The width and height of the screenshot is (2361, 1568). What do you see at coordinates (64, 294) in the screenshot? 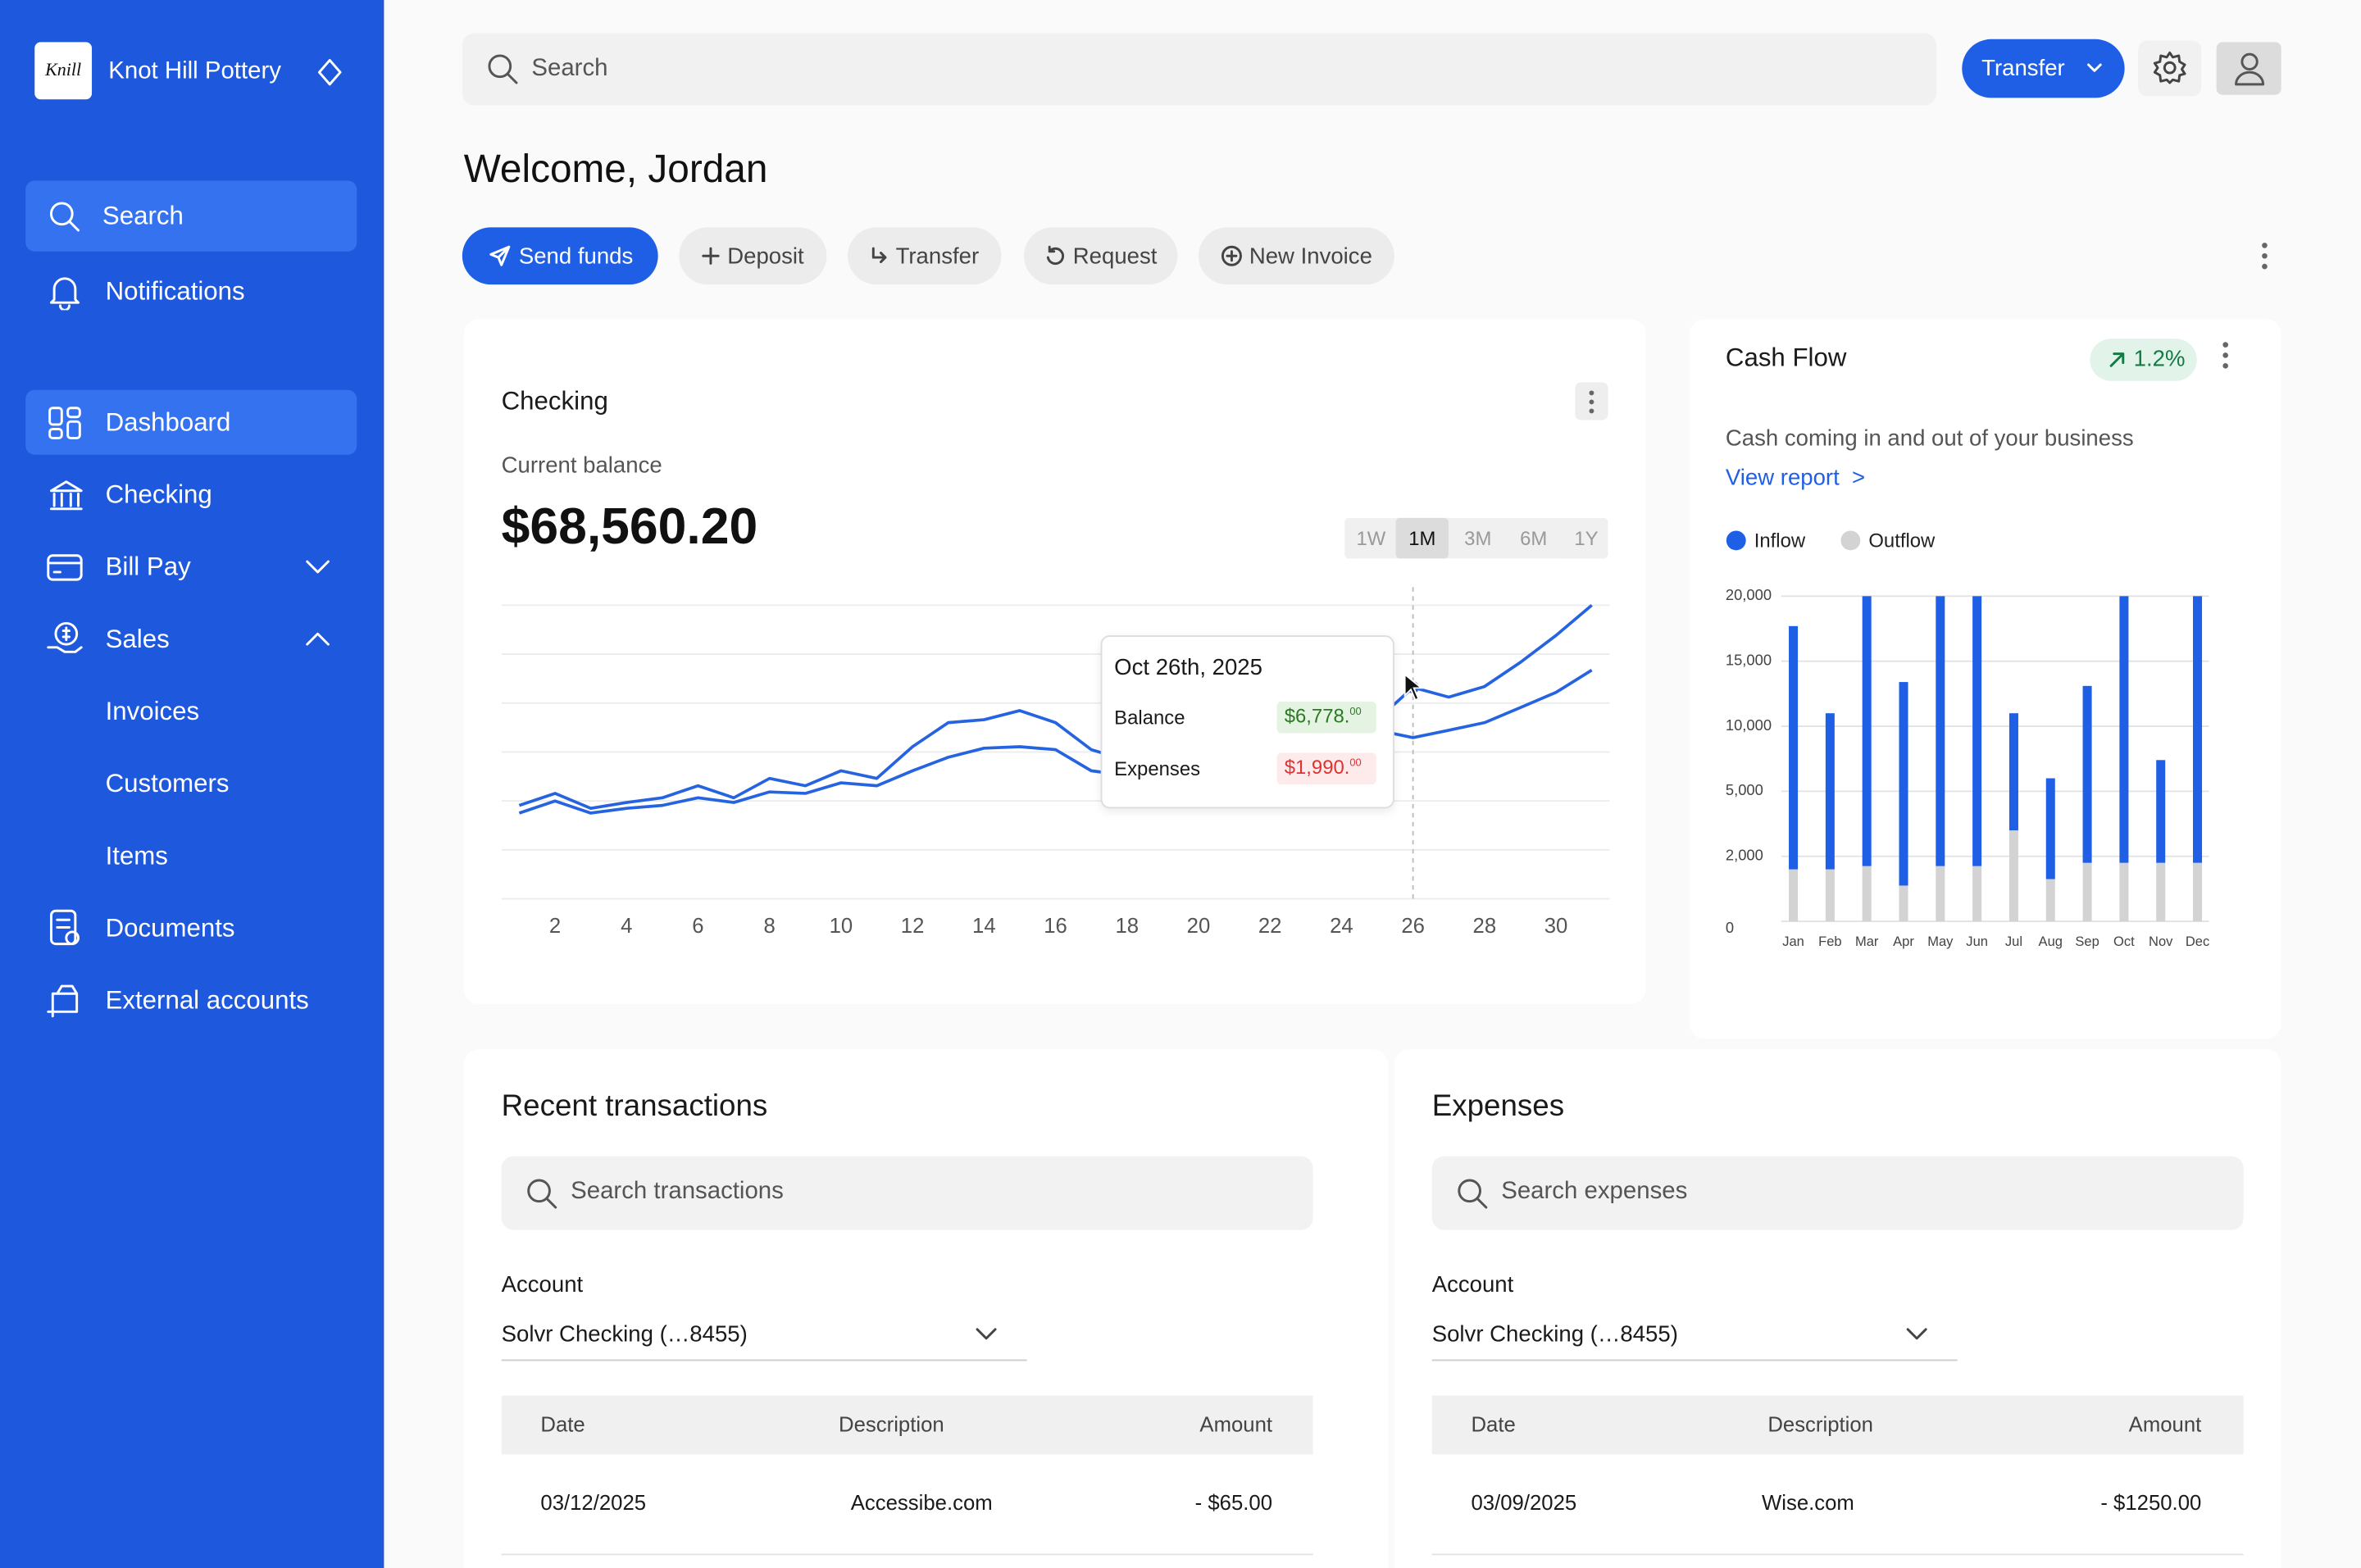
I see `bell-icon` at bounding box center [64, 294].